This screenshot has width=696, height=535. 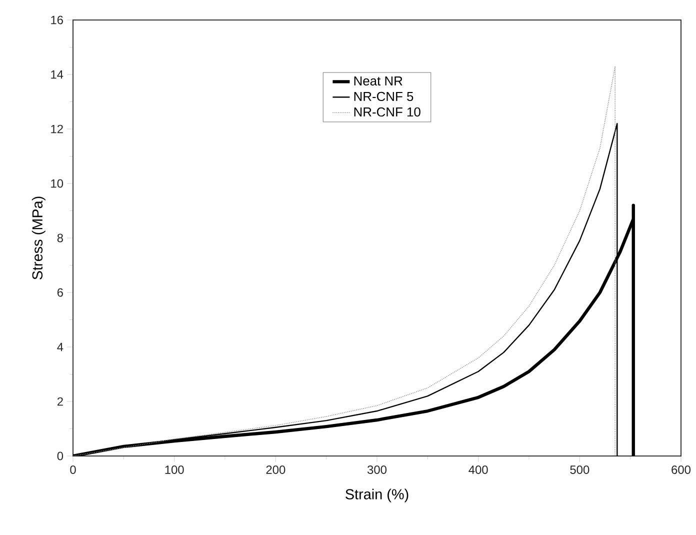 I want to click on y-tick-label: 4, so click(x=60, y=347).